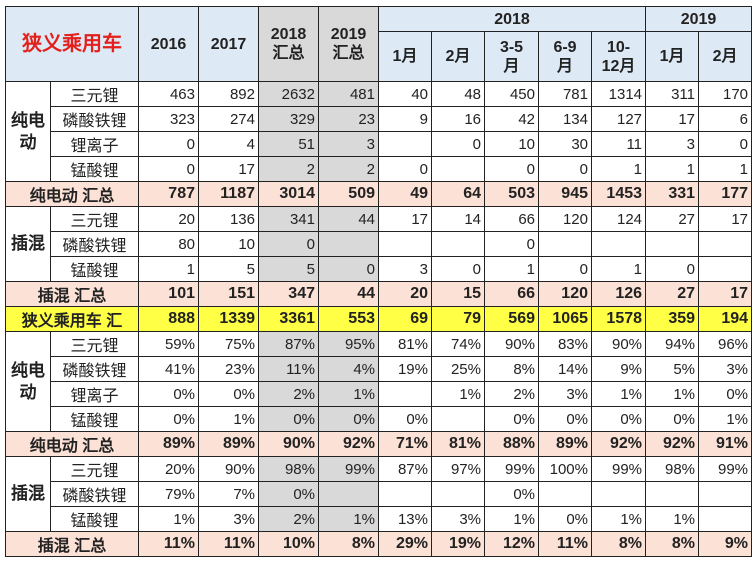 This screenshot has height=564, width=756. What do you see at coordinates (699, 19) in the screenshot?
I see `col-header-2019-group: 2019` at bounding box center [699, 19].